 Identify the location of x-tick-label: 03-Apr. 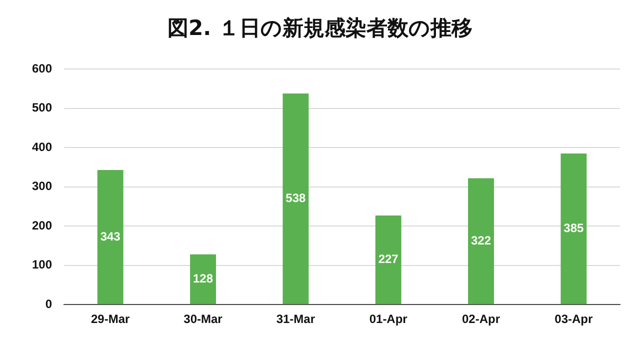
(573, 319).